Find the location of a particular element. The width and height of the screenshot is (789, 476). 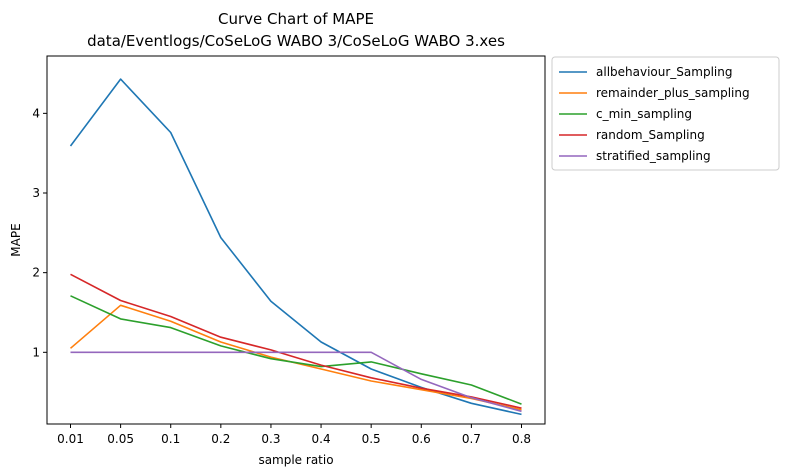

x-tick-label: 0.5 is located at coordinates (371, 439).